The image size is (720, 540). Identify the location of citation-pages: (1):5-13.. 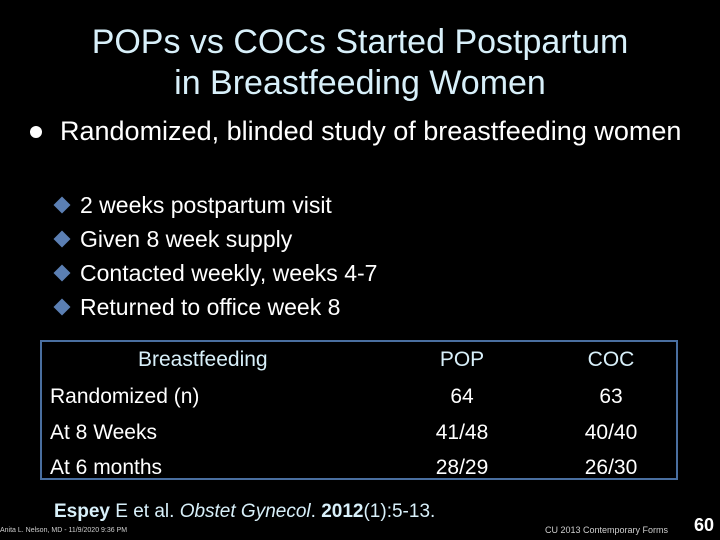
(399, 511).